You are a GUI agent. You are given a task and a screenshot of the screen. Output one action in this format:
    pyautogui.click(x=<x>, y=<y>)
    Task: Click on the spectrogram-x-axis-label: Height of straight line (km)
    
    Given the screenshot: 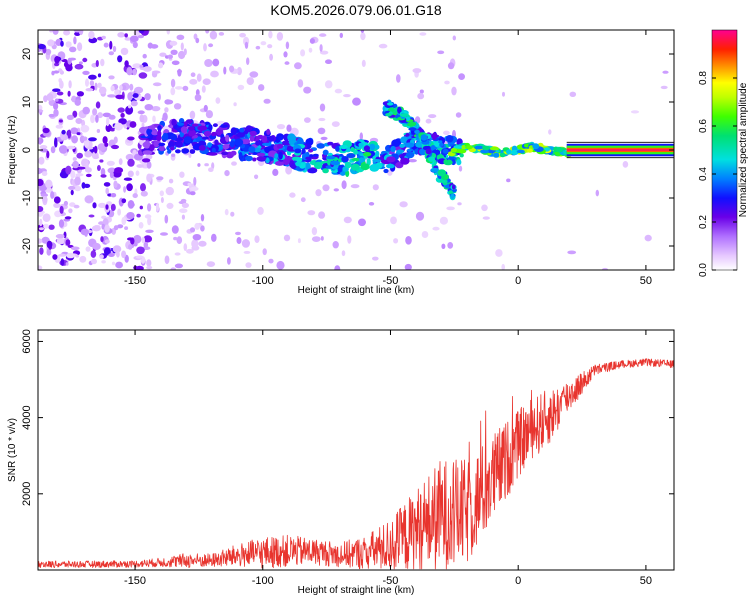 What is the action you would take?
    pyautogui.click(x=356, y=290)
    